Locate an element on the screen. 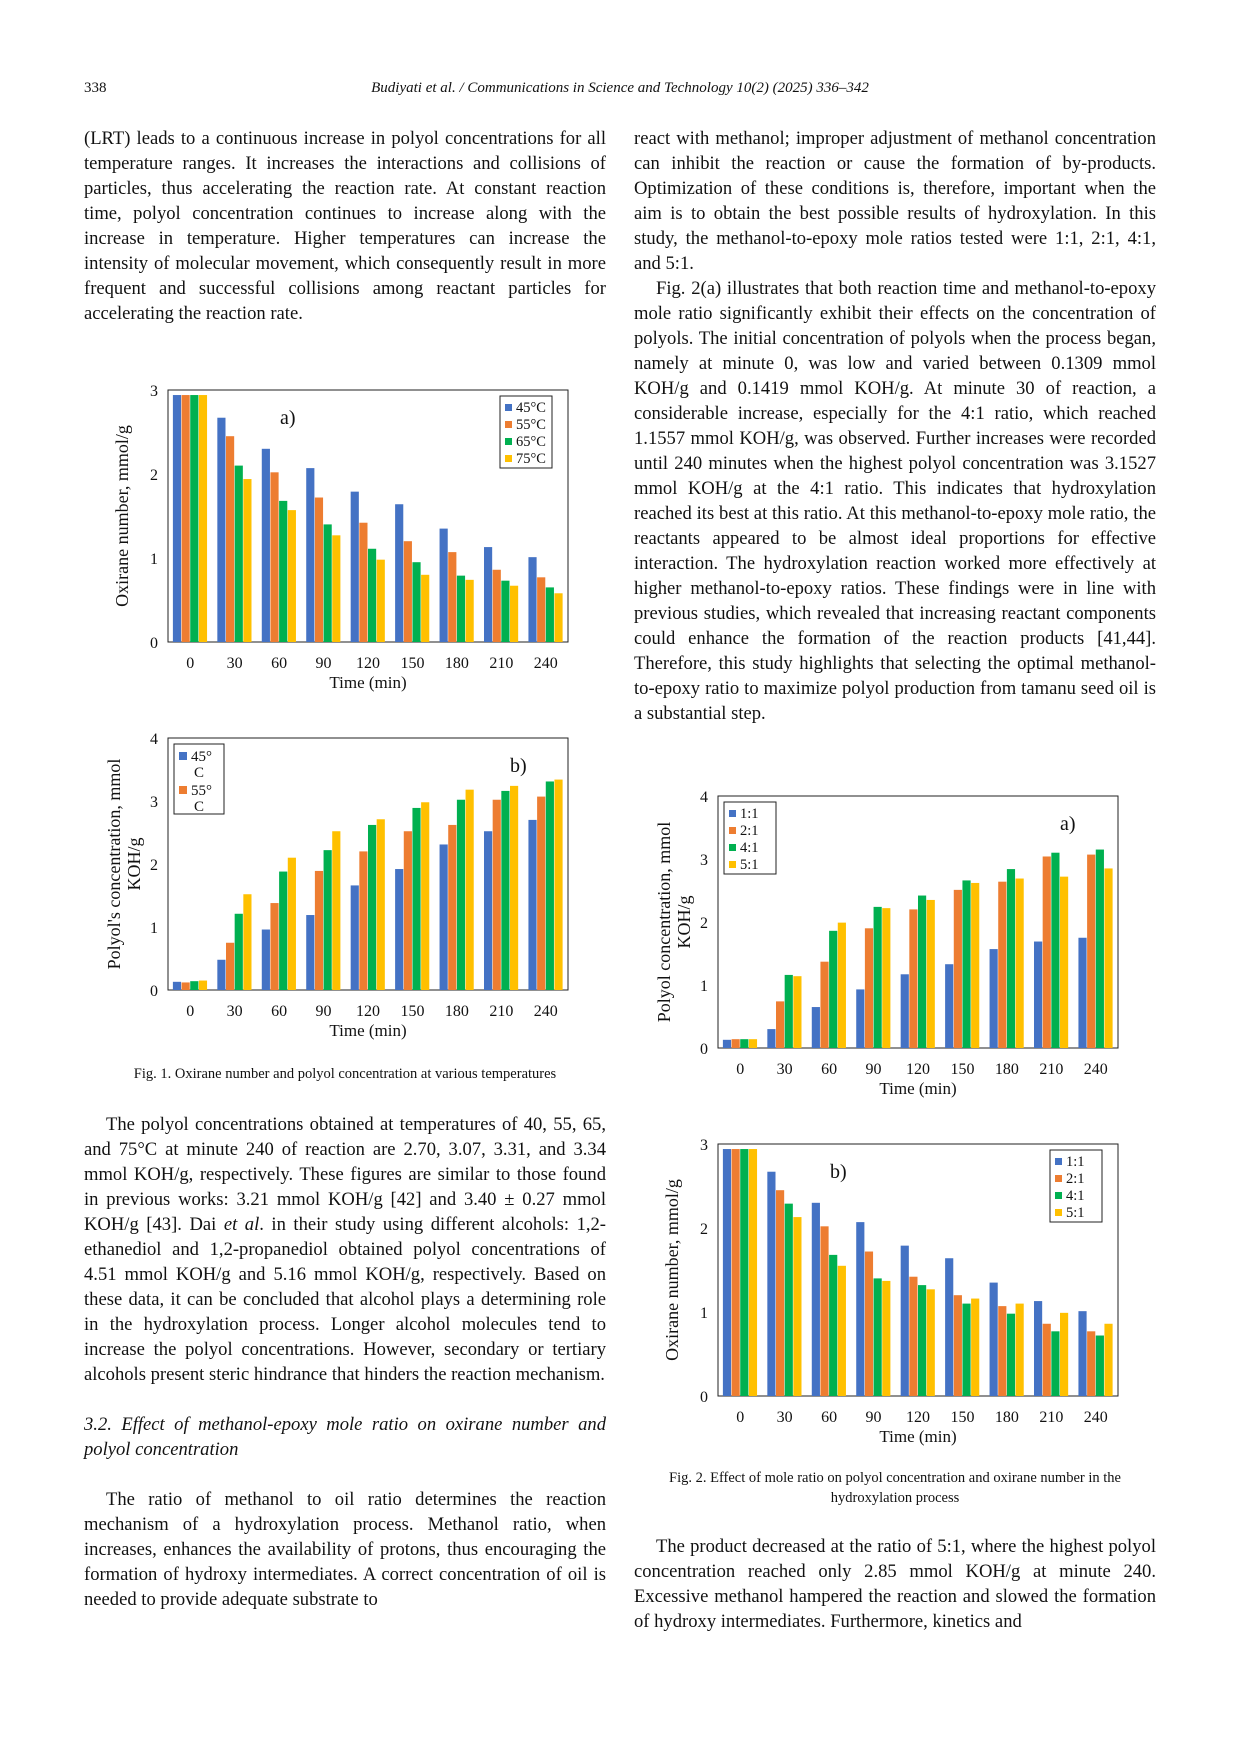 The height and width of the screenshot is (1754, 1240). legend: 1:12:14:15:1 is located at coordinates (1076, 1186).